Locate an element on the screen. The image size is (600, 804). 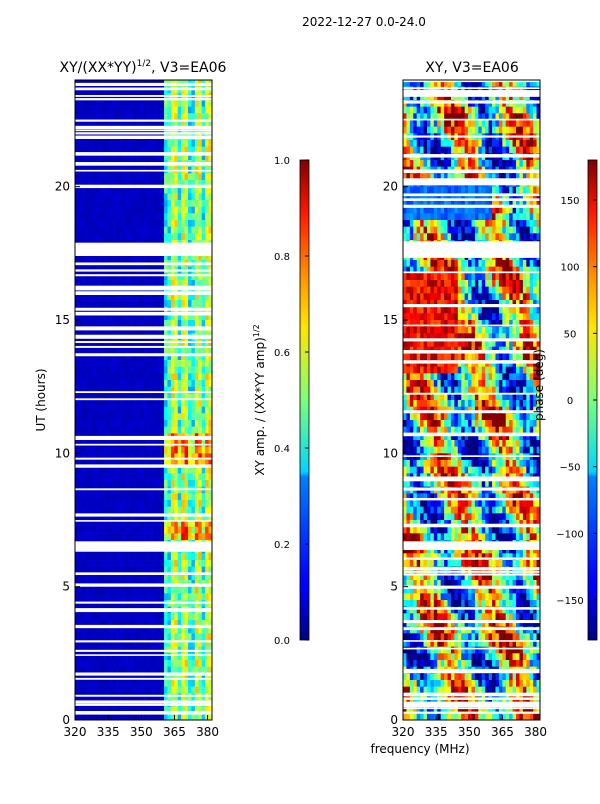
colorbar-tick-label: 0.6 is located at coordinates (282, 353).